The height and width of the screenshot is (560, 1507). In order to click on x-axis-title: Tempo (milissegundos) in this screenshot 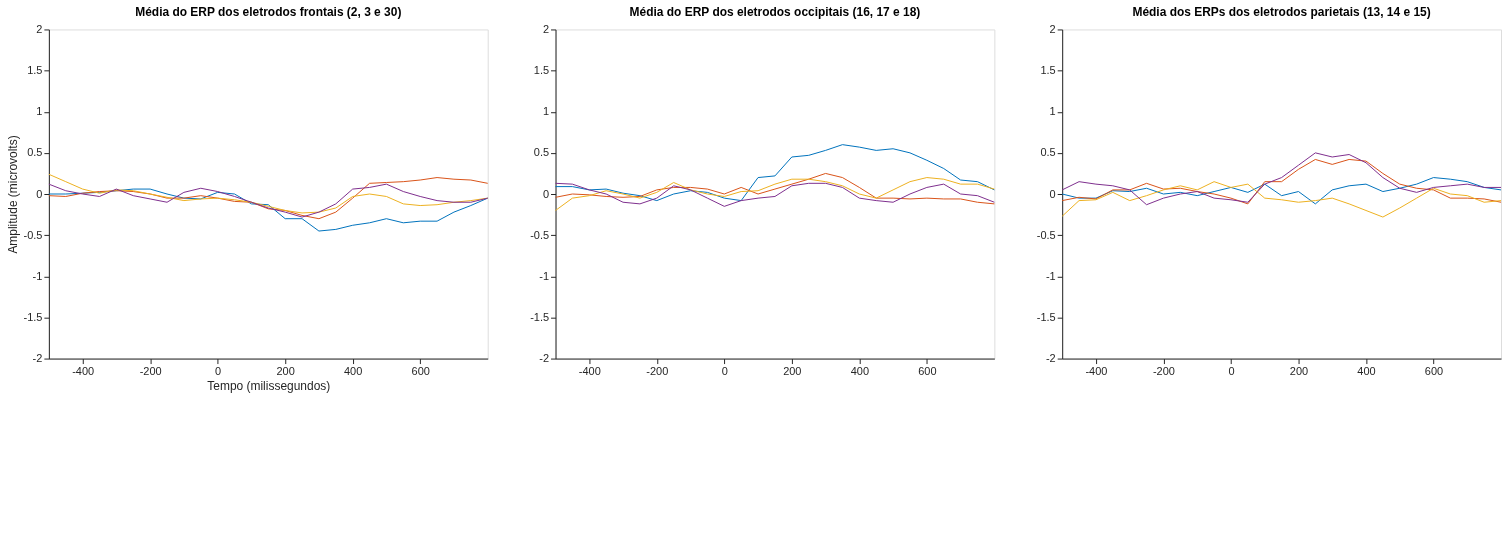, I will do `click(269, 385)`.